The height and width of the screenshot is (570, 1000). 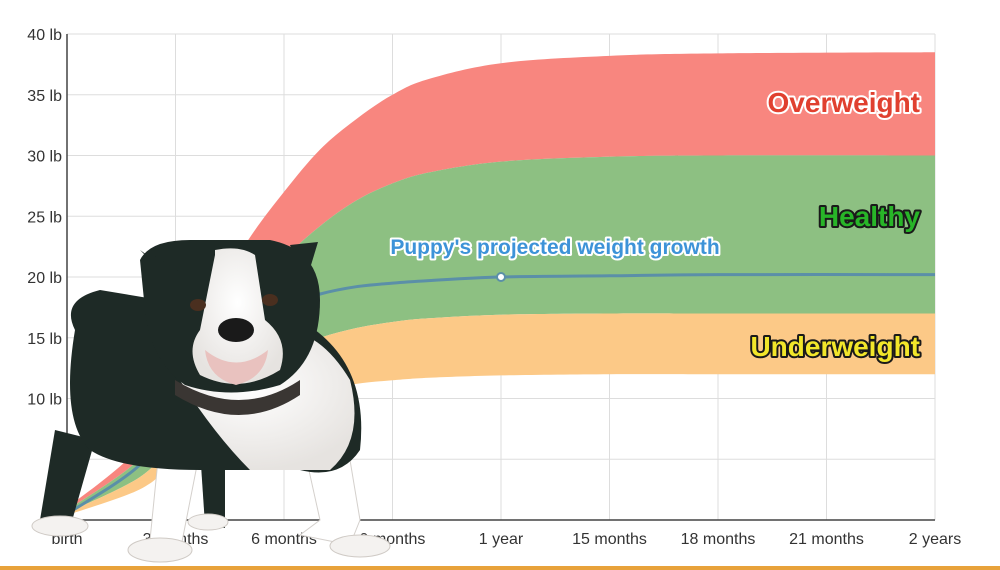 I want to click on y-tick-label: 40 lb, so click(x=44, y=35).